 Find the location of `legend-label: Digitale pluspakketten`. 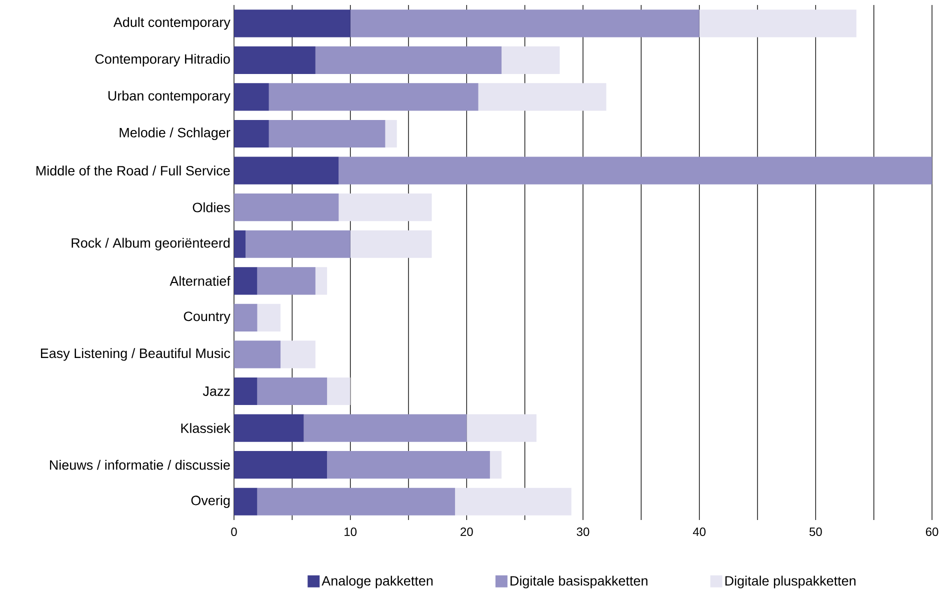

legend-label: Digitale pluspakketten is located at coordinates (790, 582).